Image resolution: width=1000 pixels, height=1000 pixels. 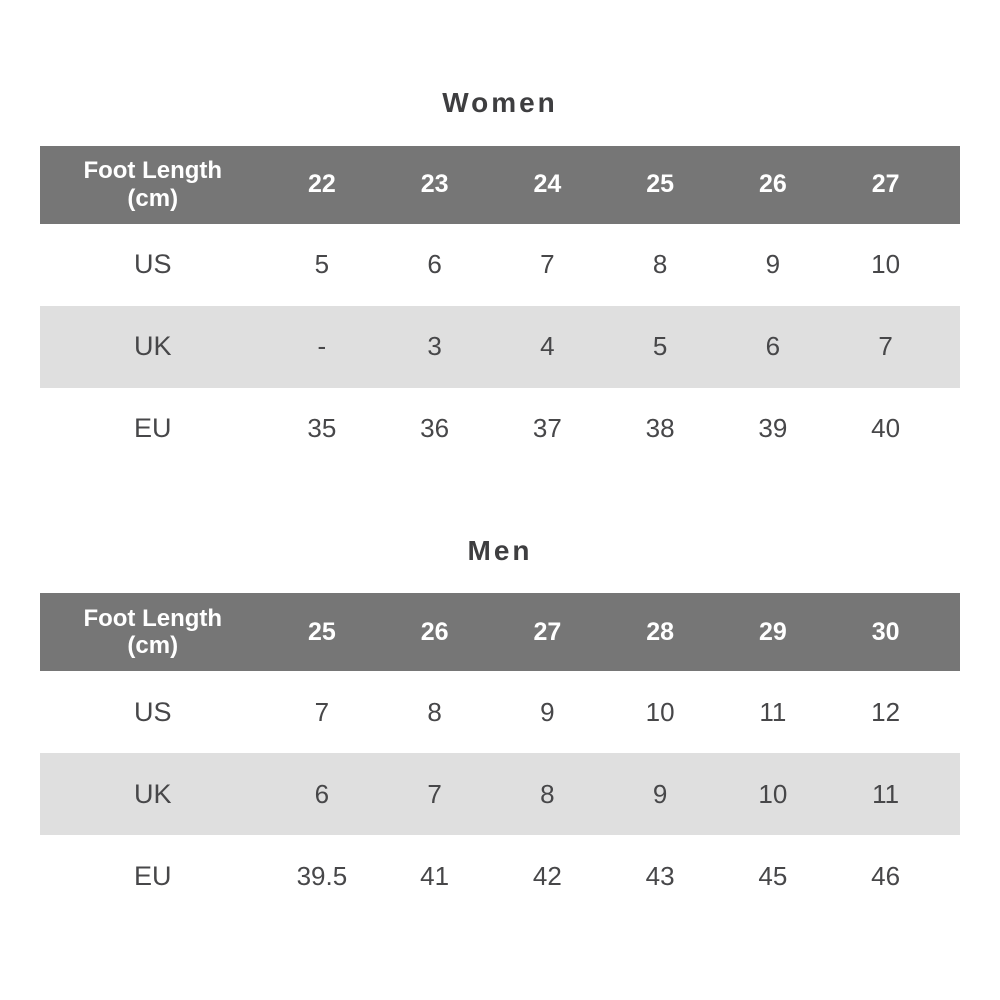 I want to click on size-cell: 4, so click(x=547, y=346).